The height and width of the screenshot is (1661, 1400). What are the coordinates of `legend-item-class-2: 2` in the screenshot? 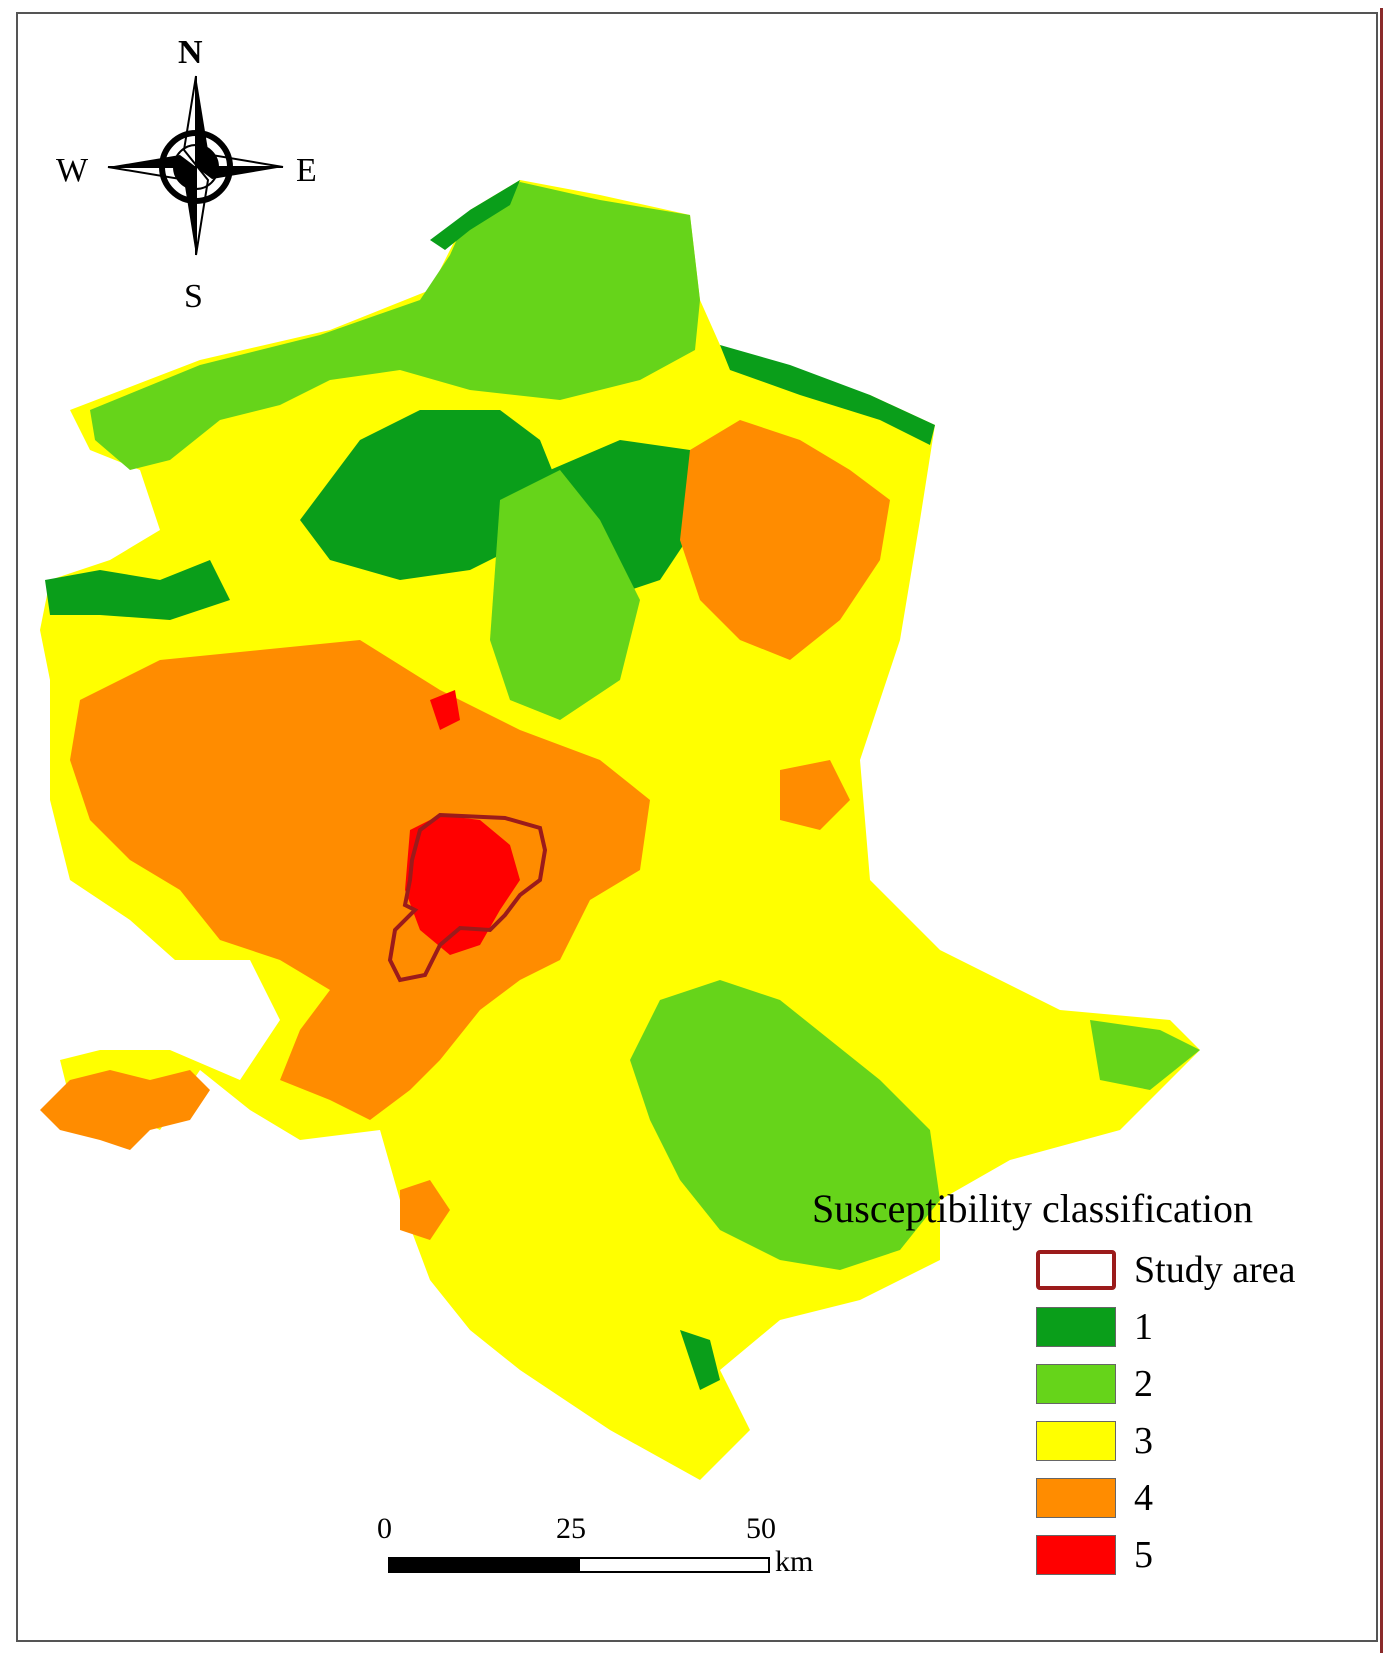 It's located at (1186, 1385).